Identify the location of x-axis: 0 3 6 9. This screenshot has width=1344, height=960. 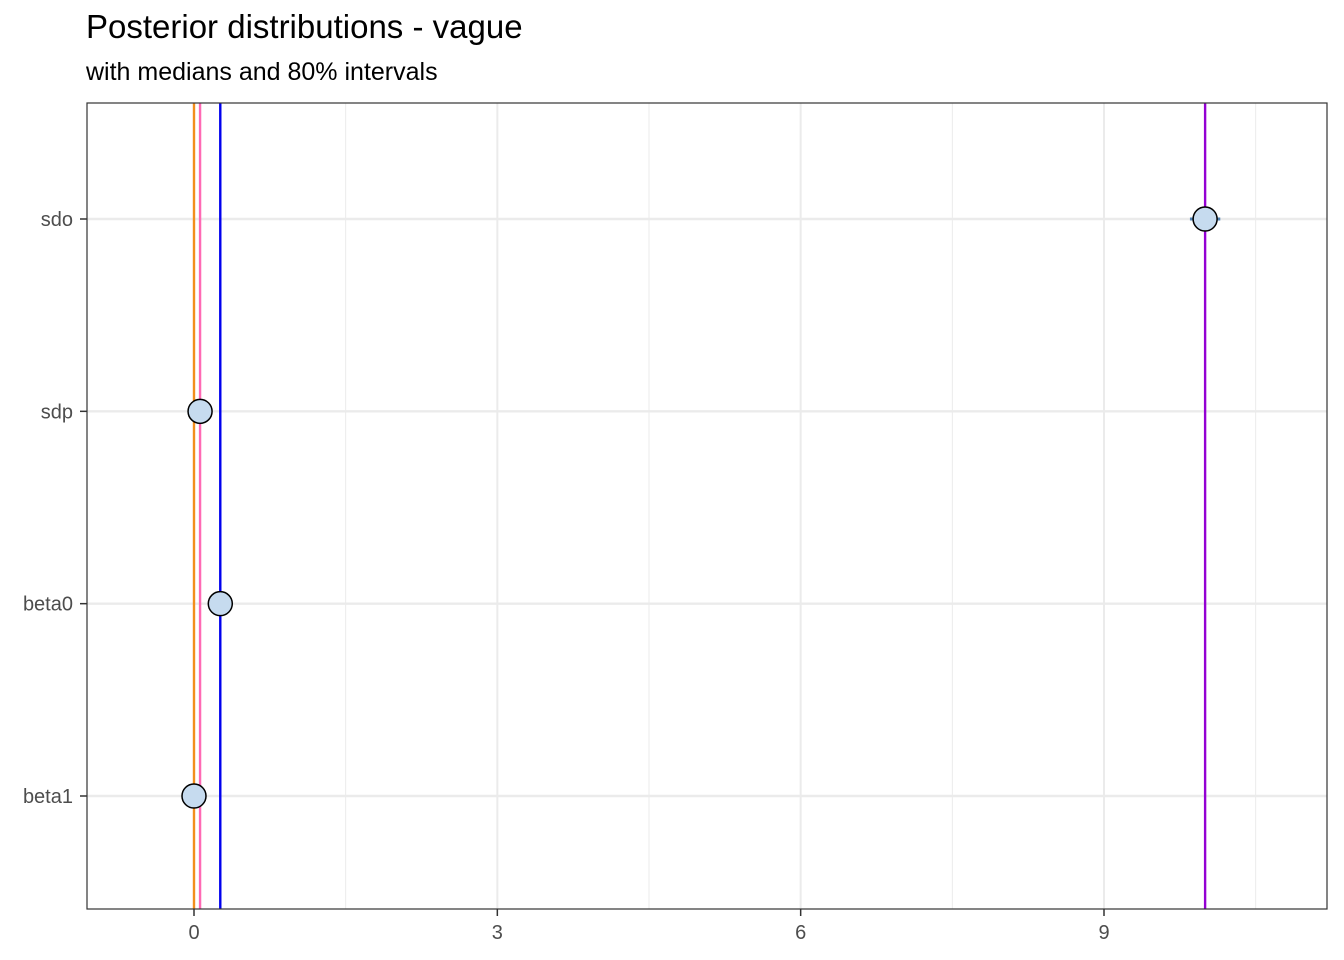
(649, 926).